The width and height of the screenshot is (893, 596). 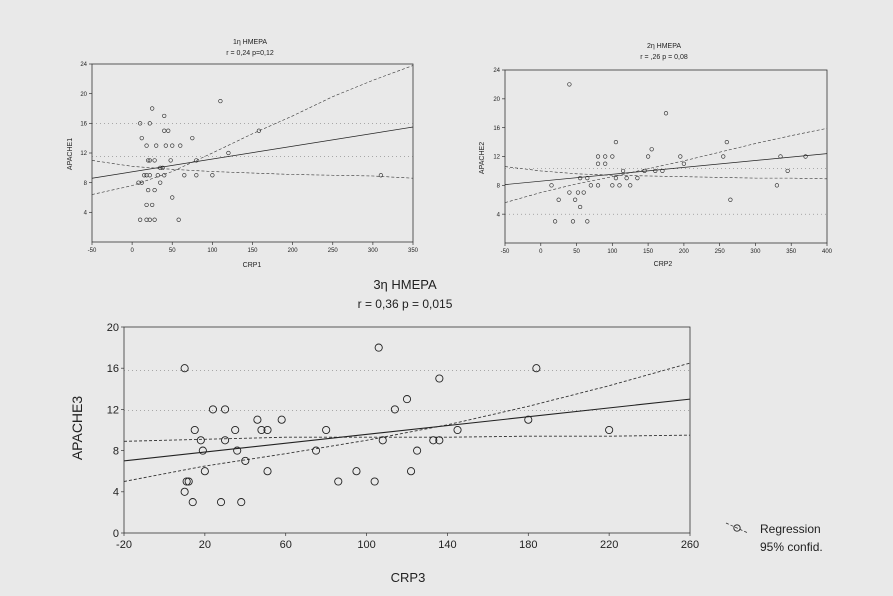 I want to click on chart-2-ytick-label: 8, so click(x=499, y=186).